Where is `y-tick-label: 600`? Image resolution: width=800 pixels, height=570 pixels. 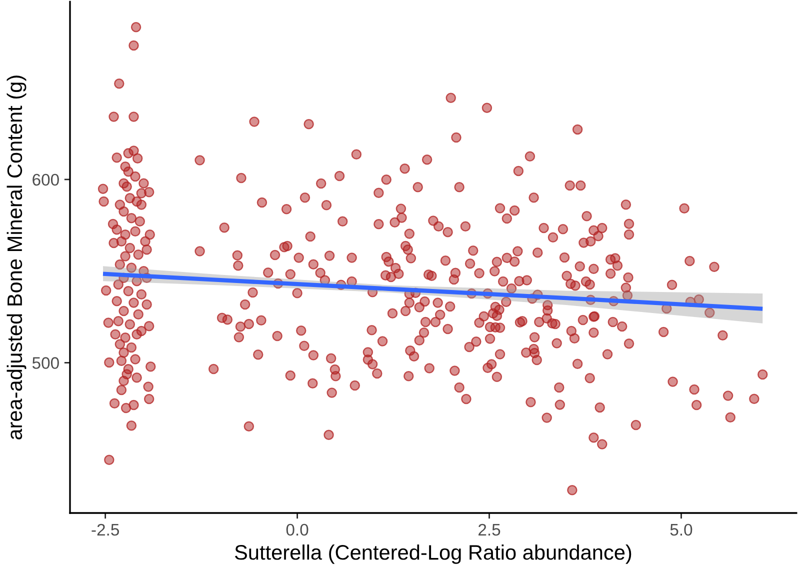
y-tick-label: 600 is located at coordinates (45, 180).